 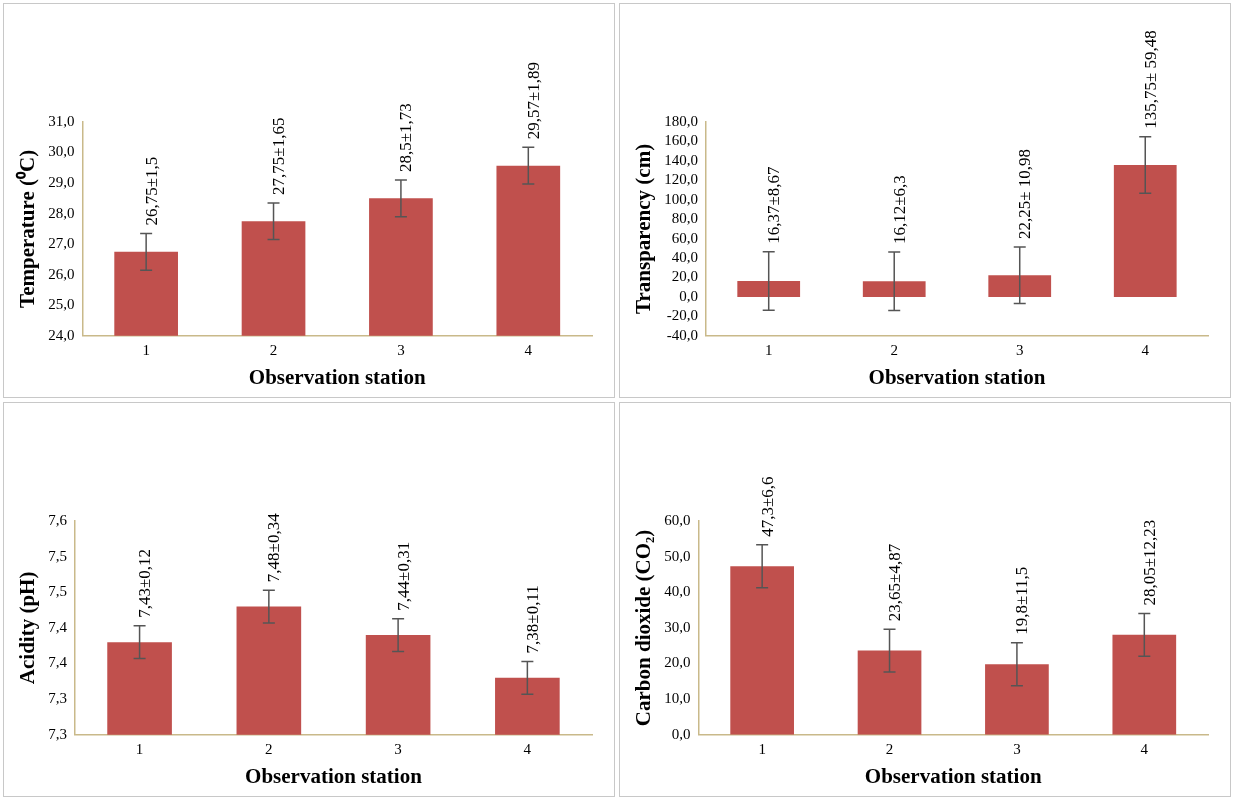 I want to click on y-tick-label: -40,0, so click(x=682, y=334).